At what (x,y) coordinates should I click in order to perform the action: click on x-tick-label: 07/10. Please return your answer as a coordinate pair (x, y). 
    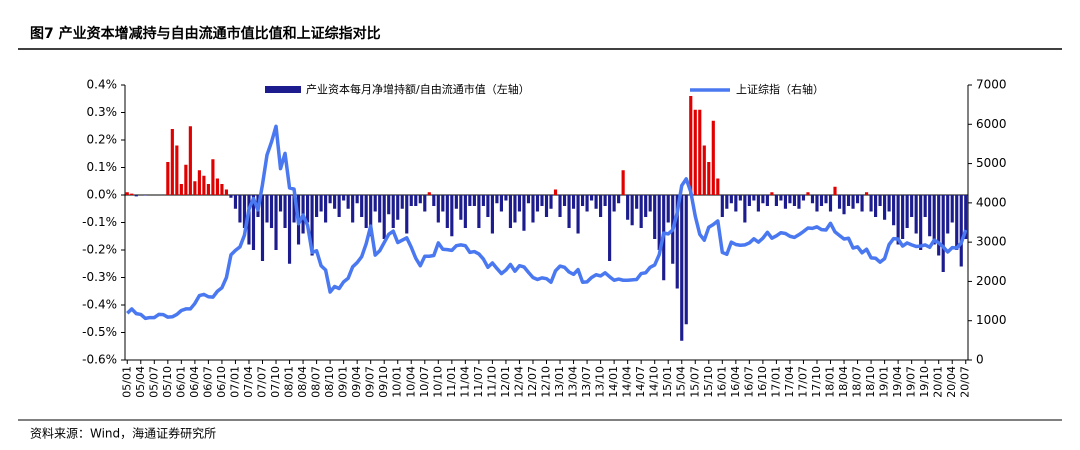
    Looking at the image, I should click on (275, 382).